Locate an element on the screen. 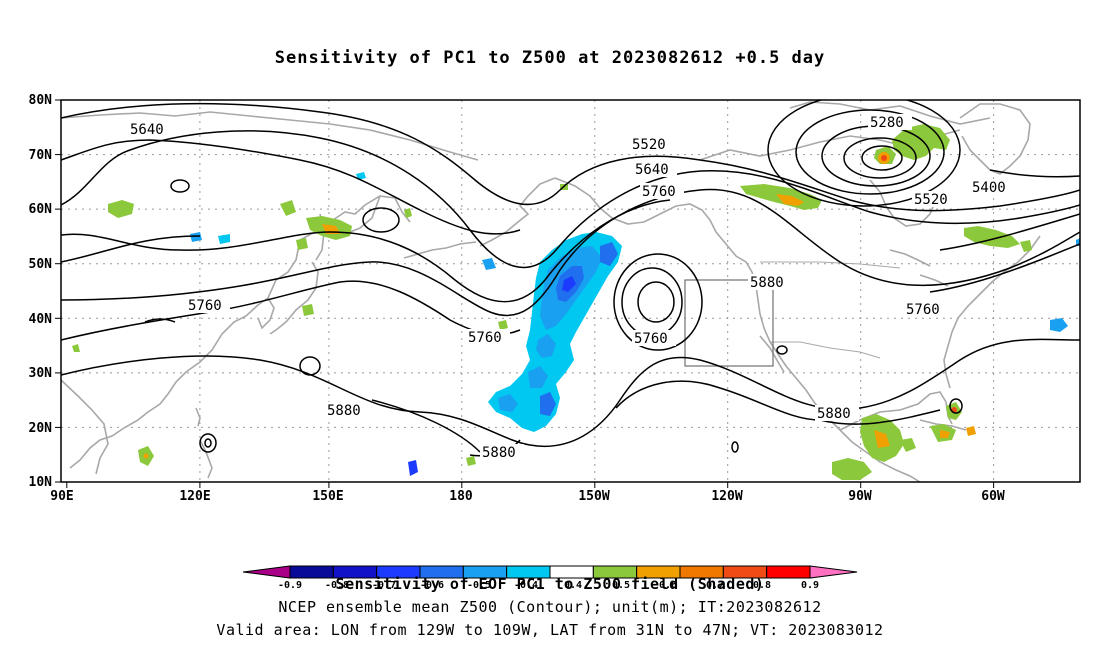 This screenshot has width=1100, height=650. lon-tick-label: 60W is located at coordinates (993, 496).